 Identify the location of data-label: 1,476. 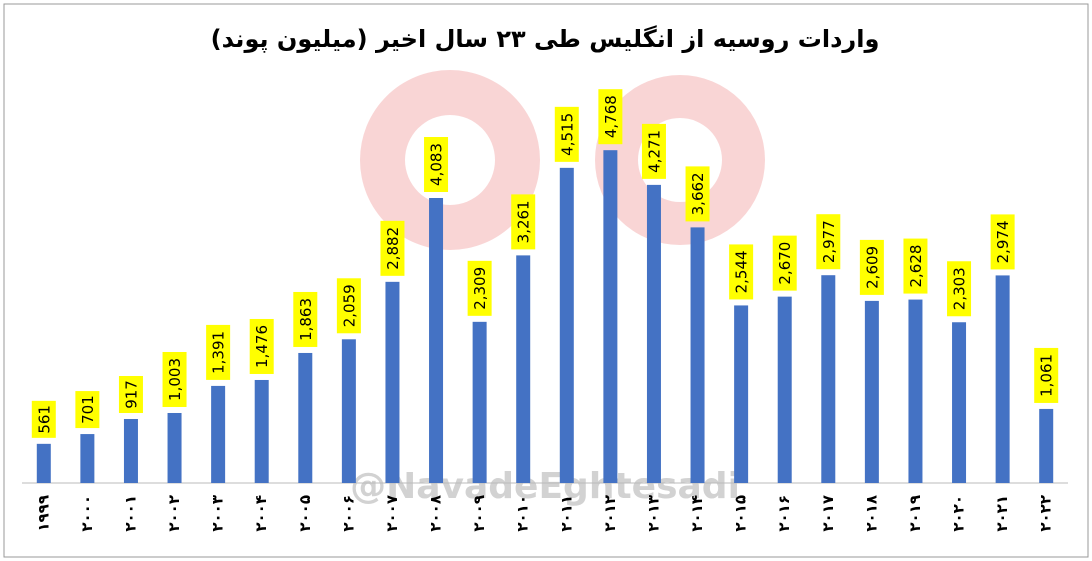
(262, 346).